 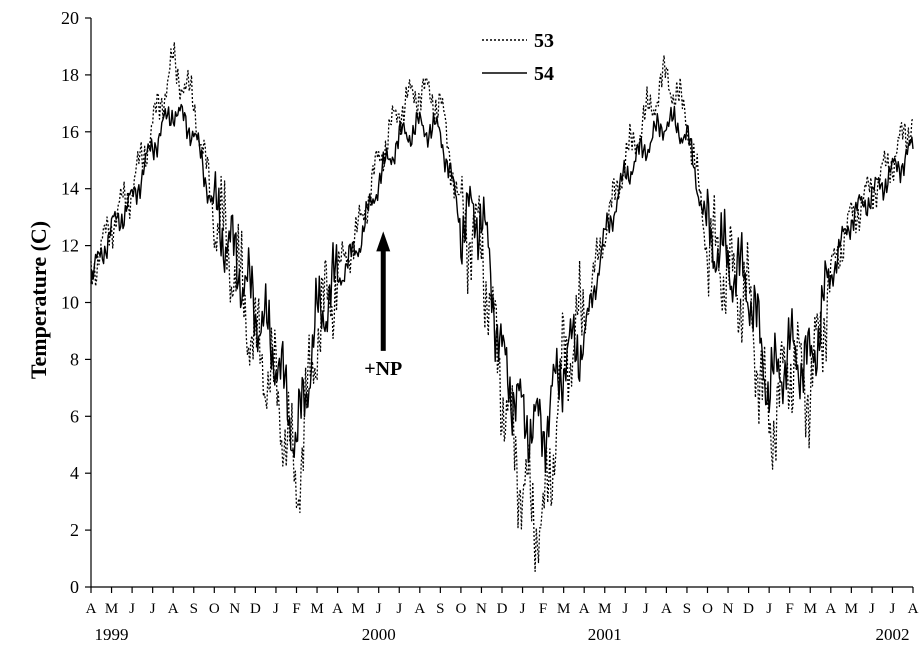 I want to click on y-tick-label: 0, so click(x=74, y=587).